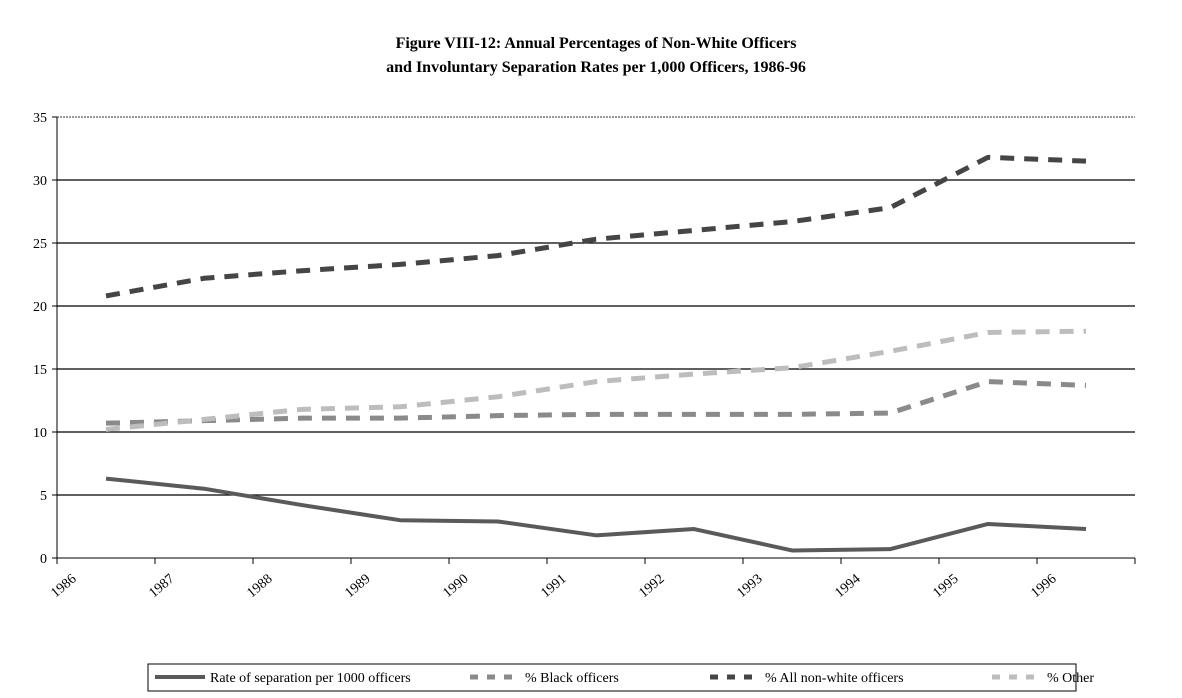 Image resolution: width=1182 pixels, height=698 pixels. Describe the element at coordinates (43, 559) in the screenshot. I see `y-tick-label: 0` at that location.